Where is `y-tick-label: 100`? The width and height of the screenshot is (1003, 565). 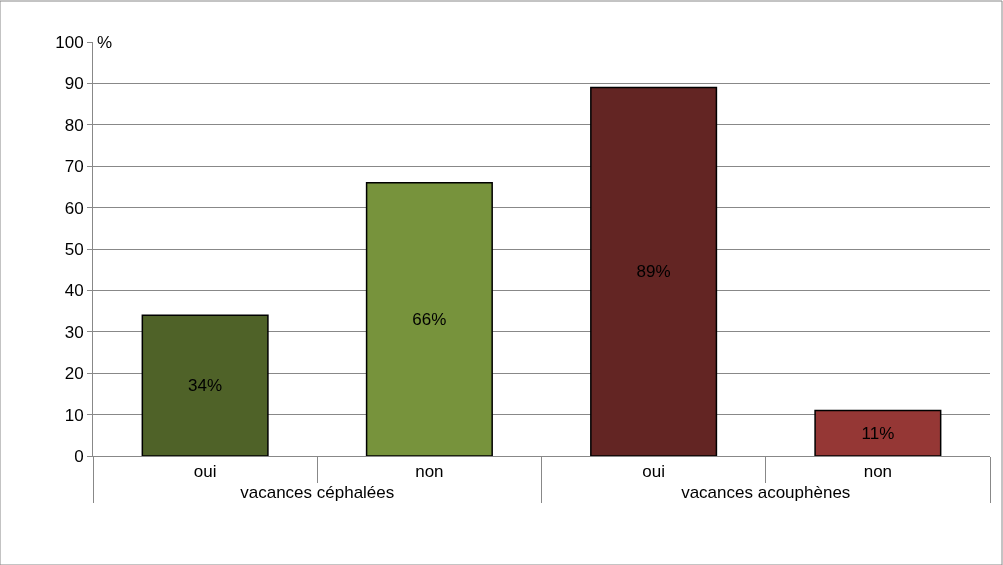
y-tick-label: 100 is located at coordinates (69, 42).